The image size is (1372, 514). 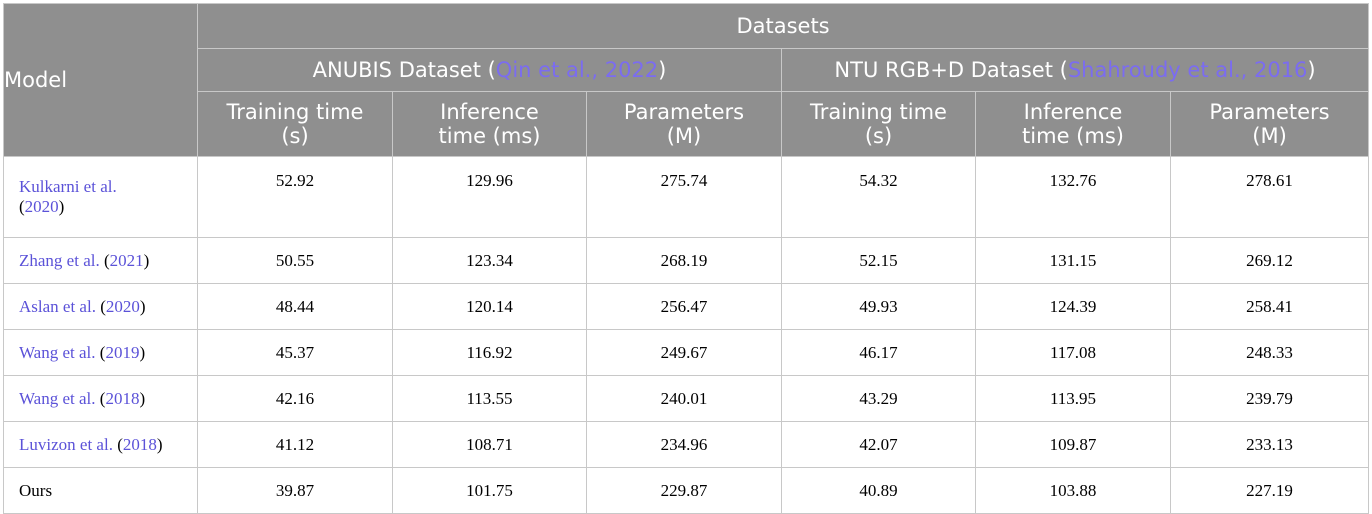 What do you see at coordinates (878, 490) in the screenshot?
I see `value-cell: 40.89` at bounding box center [878, 490].